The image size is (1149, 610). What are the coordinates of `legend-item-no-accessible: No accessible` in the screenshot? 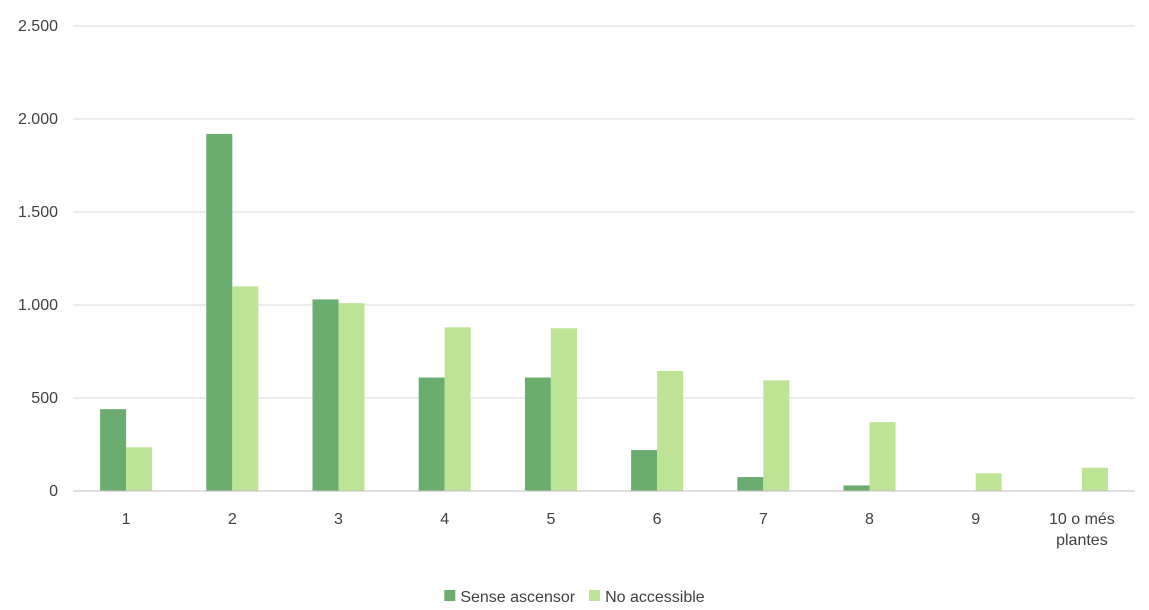 It's located at (647, 597).